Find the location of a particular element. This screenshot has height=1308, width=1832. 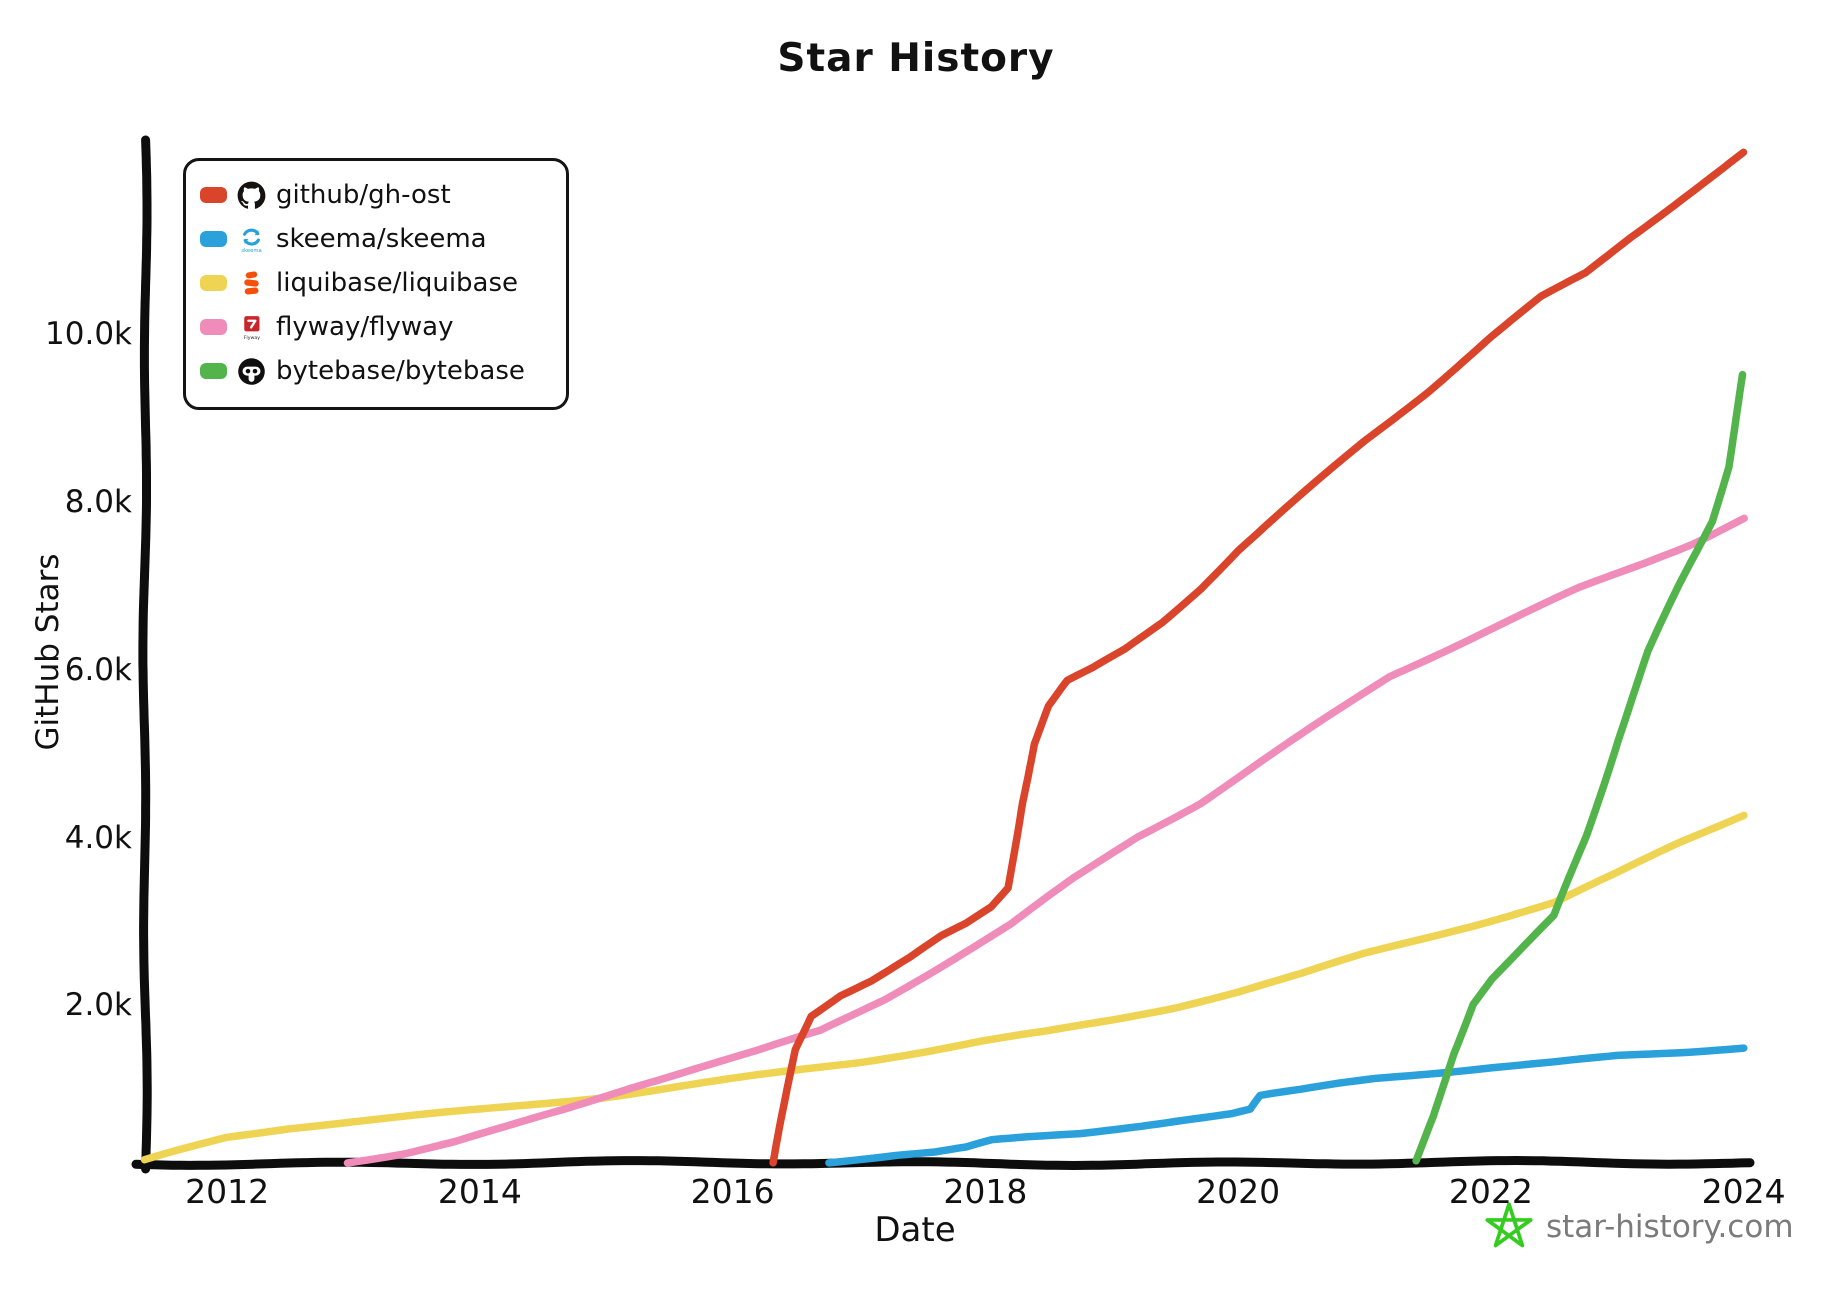

y-tick-label-8.0k: 8.0k is located at coordinates (98, 502).